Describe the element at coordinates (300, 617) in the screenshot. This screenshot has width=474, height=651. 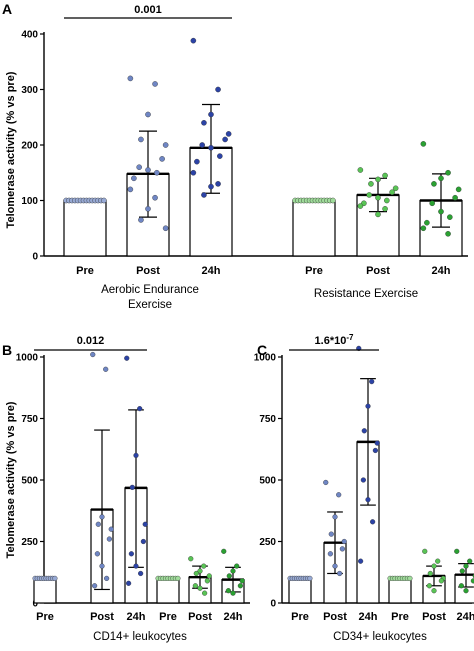
I see `category-label-c: Pre` at that location.